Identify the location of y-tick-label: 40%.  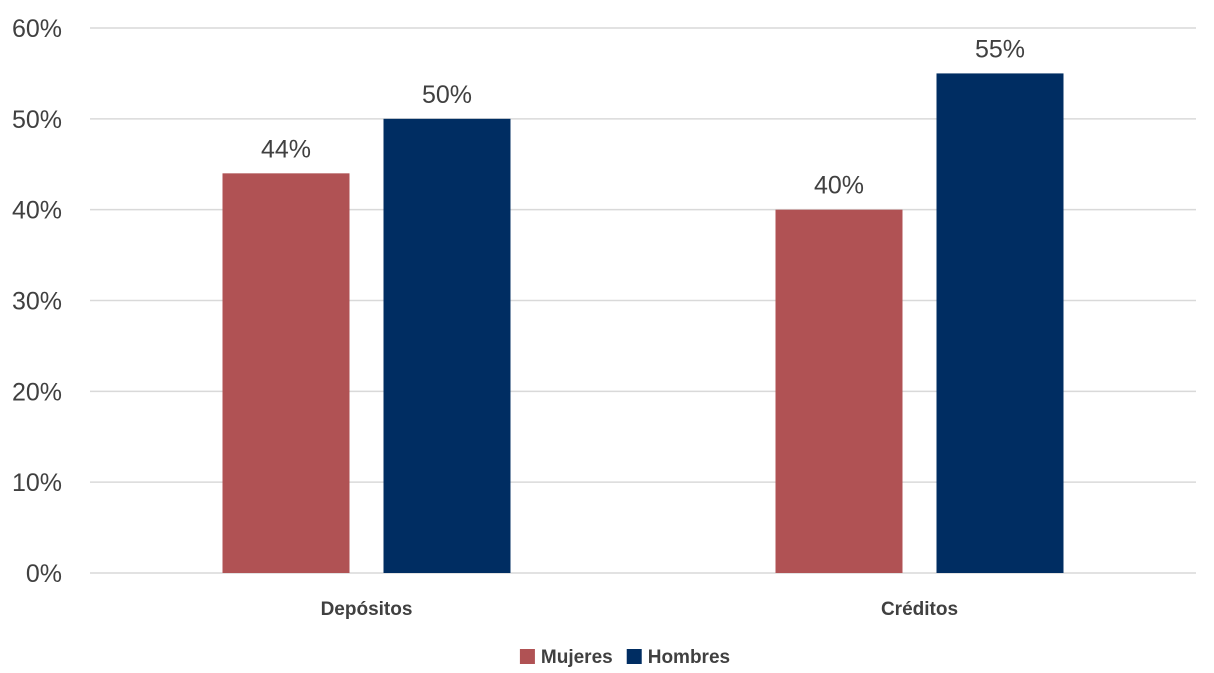
(37, 211).